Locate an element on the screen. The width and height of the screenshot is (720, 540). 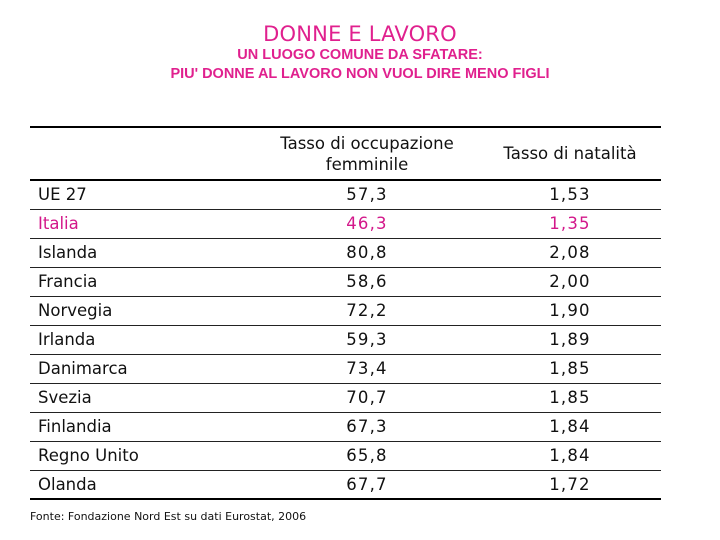
table-row: Danimarca 73,4 1,85 is located at coordinates (345, 368).